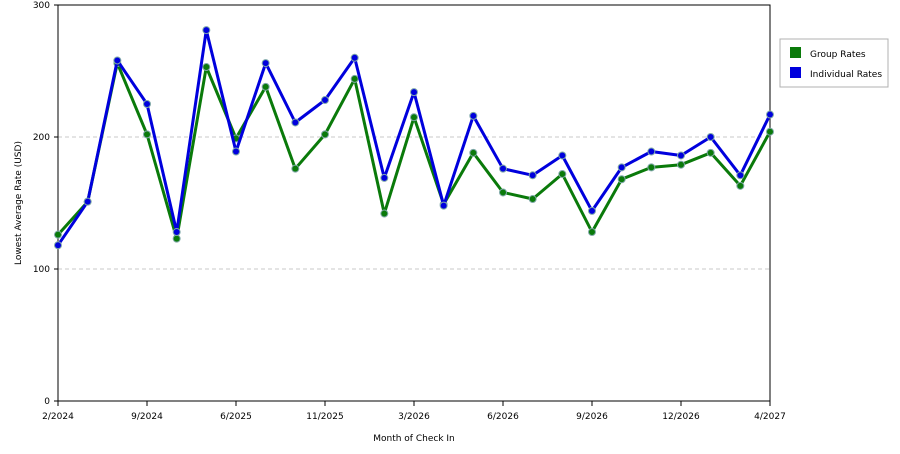 Image resolution: width=900 pixels, height=454 pixels. Describe the element at coordinates (147, 417) in the screenshot. I see `x-tick-label: 9/2024` at that location.